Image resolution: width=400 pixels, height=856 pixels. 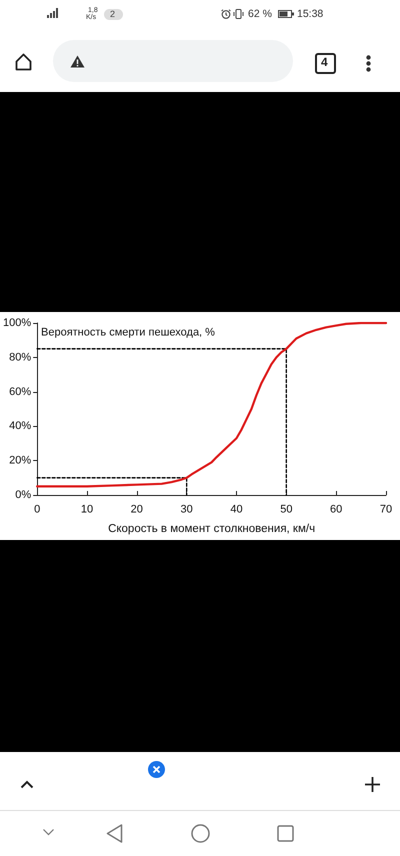 I want to click on text: 62 %, so click(x=260, y=14).